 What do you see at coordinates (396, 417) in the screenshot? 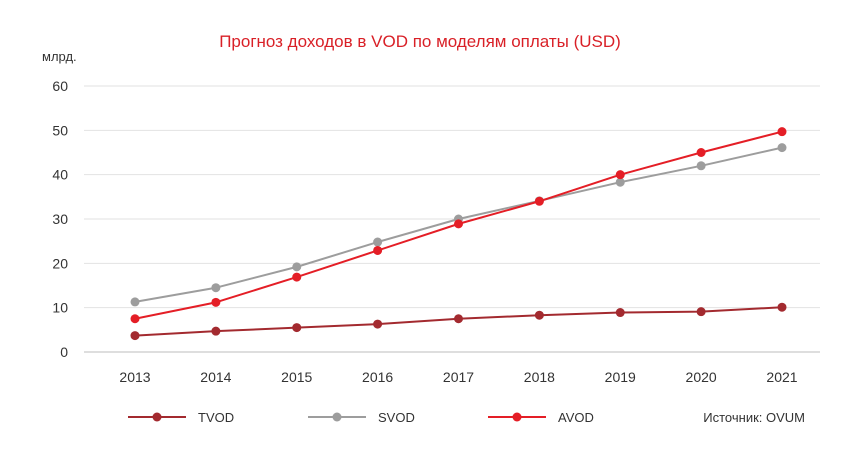
I see `legend-label-svod: SVOD` at bounding box center [396, 417].